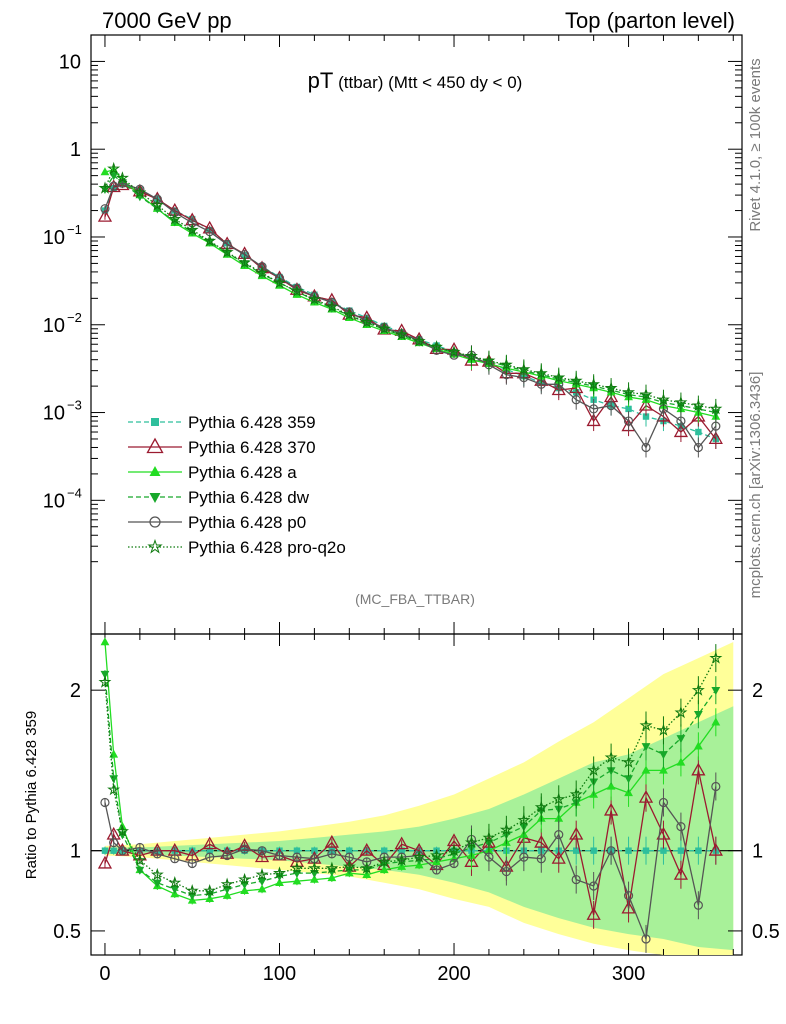  Describe the element at coordinates (252, 422) in the screenshot. I see `legend-label: Pythia 6.428 359` at that location.